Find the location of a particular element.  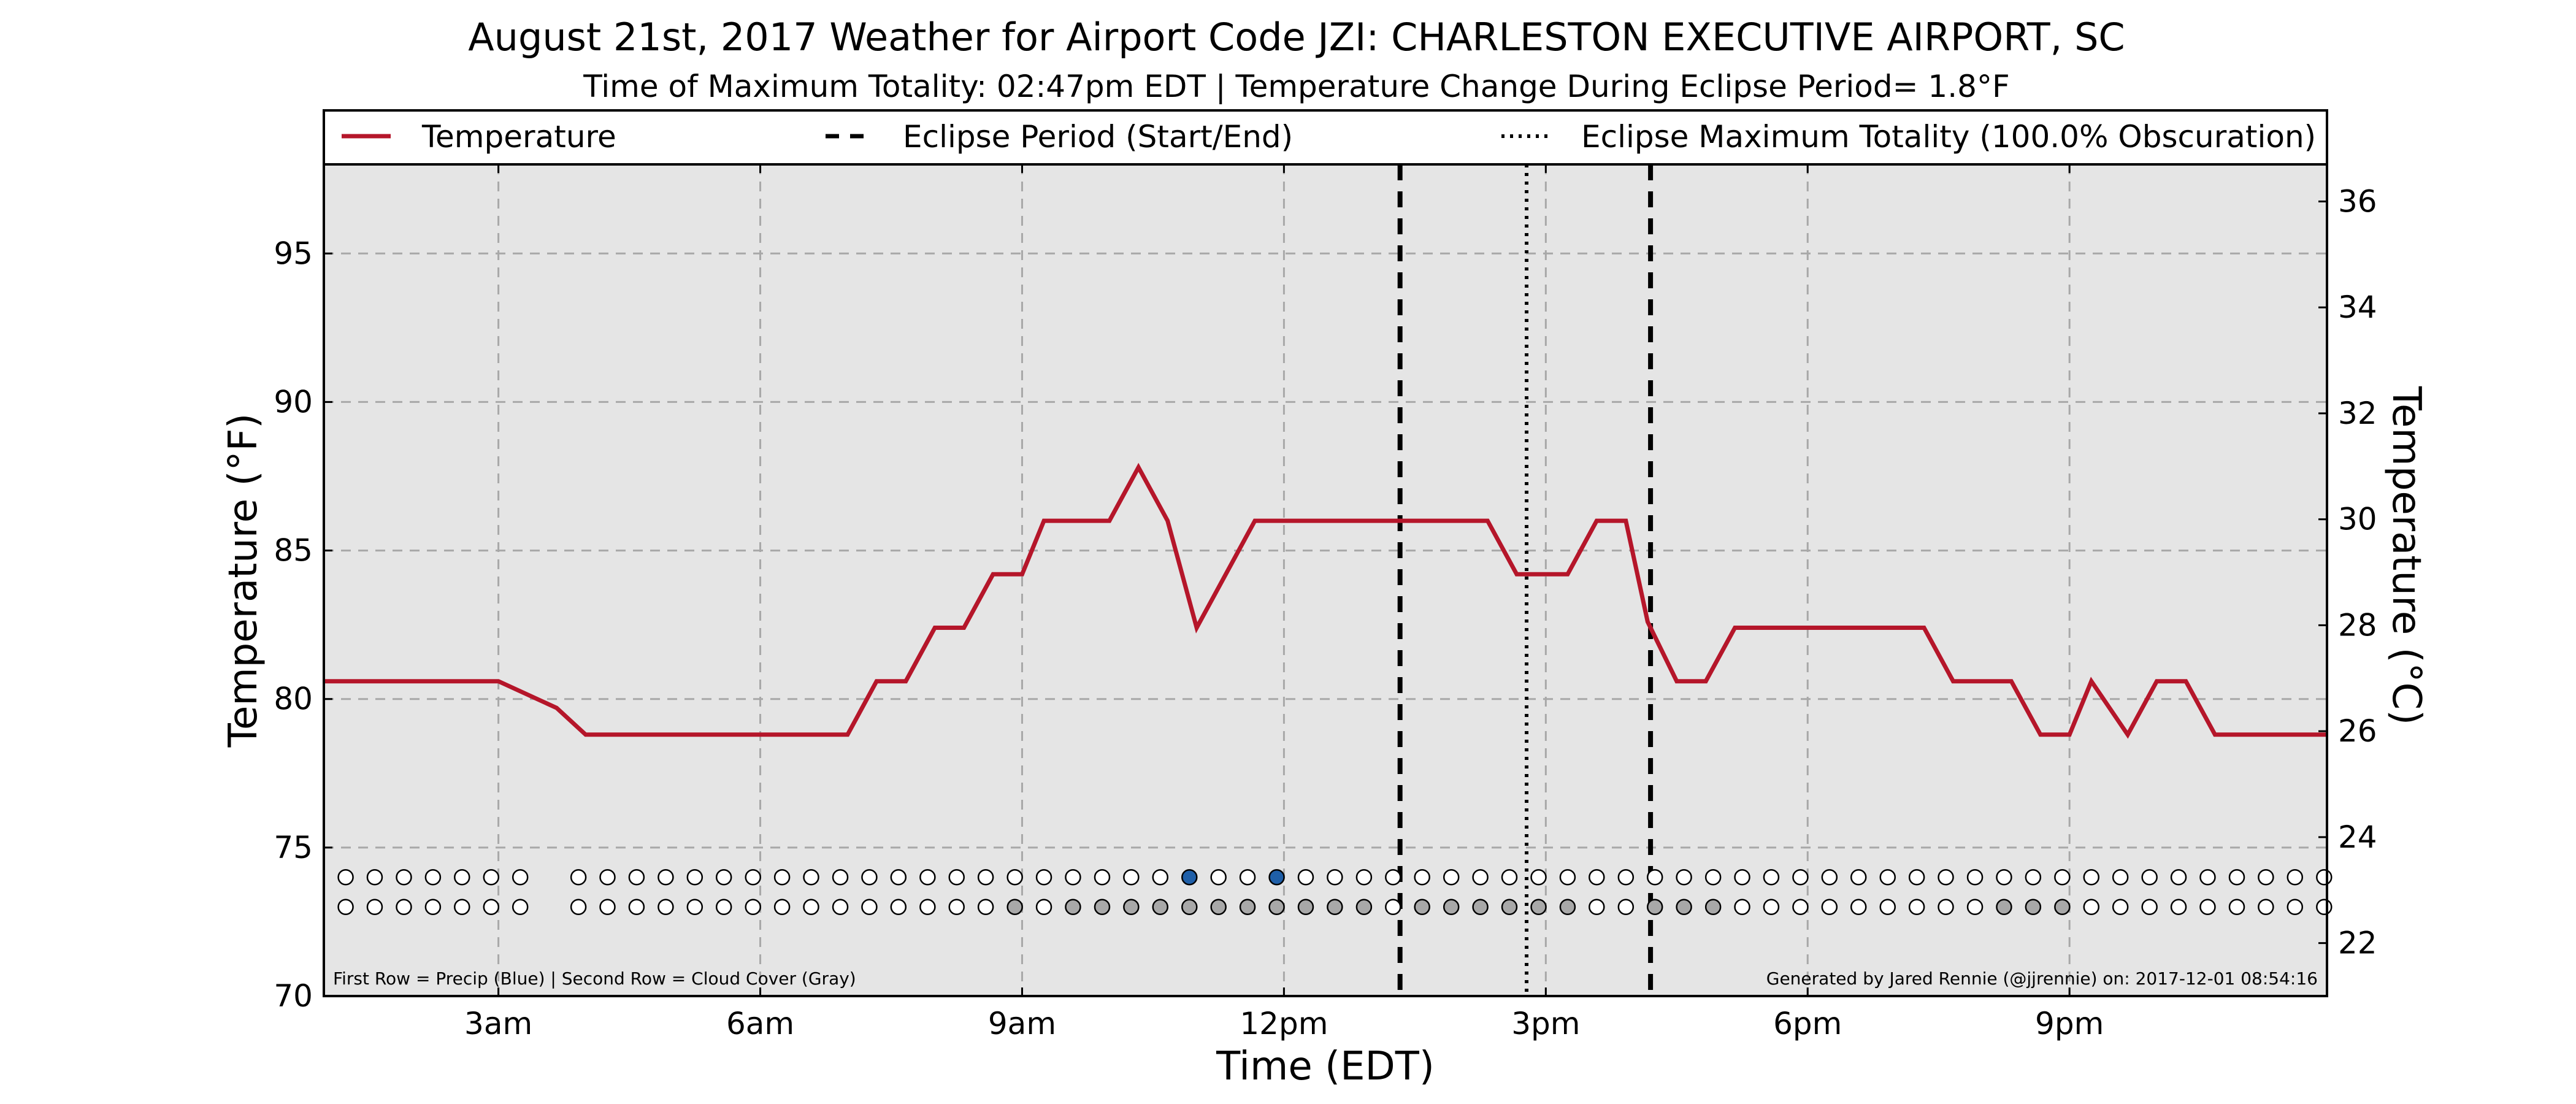

eclipse-lines is located at coordinates (1525, 580).